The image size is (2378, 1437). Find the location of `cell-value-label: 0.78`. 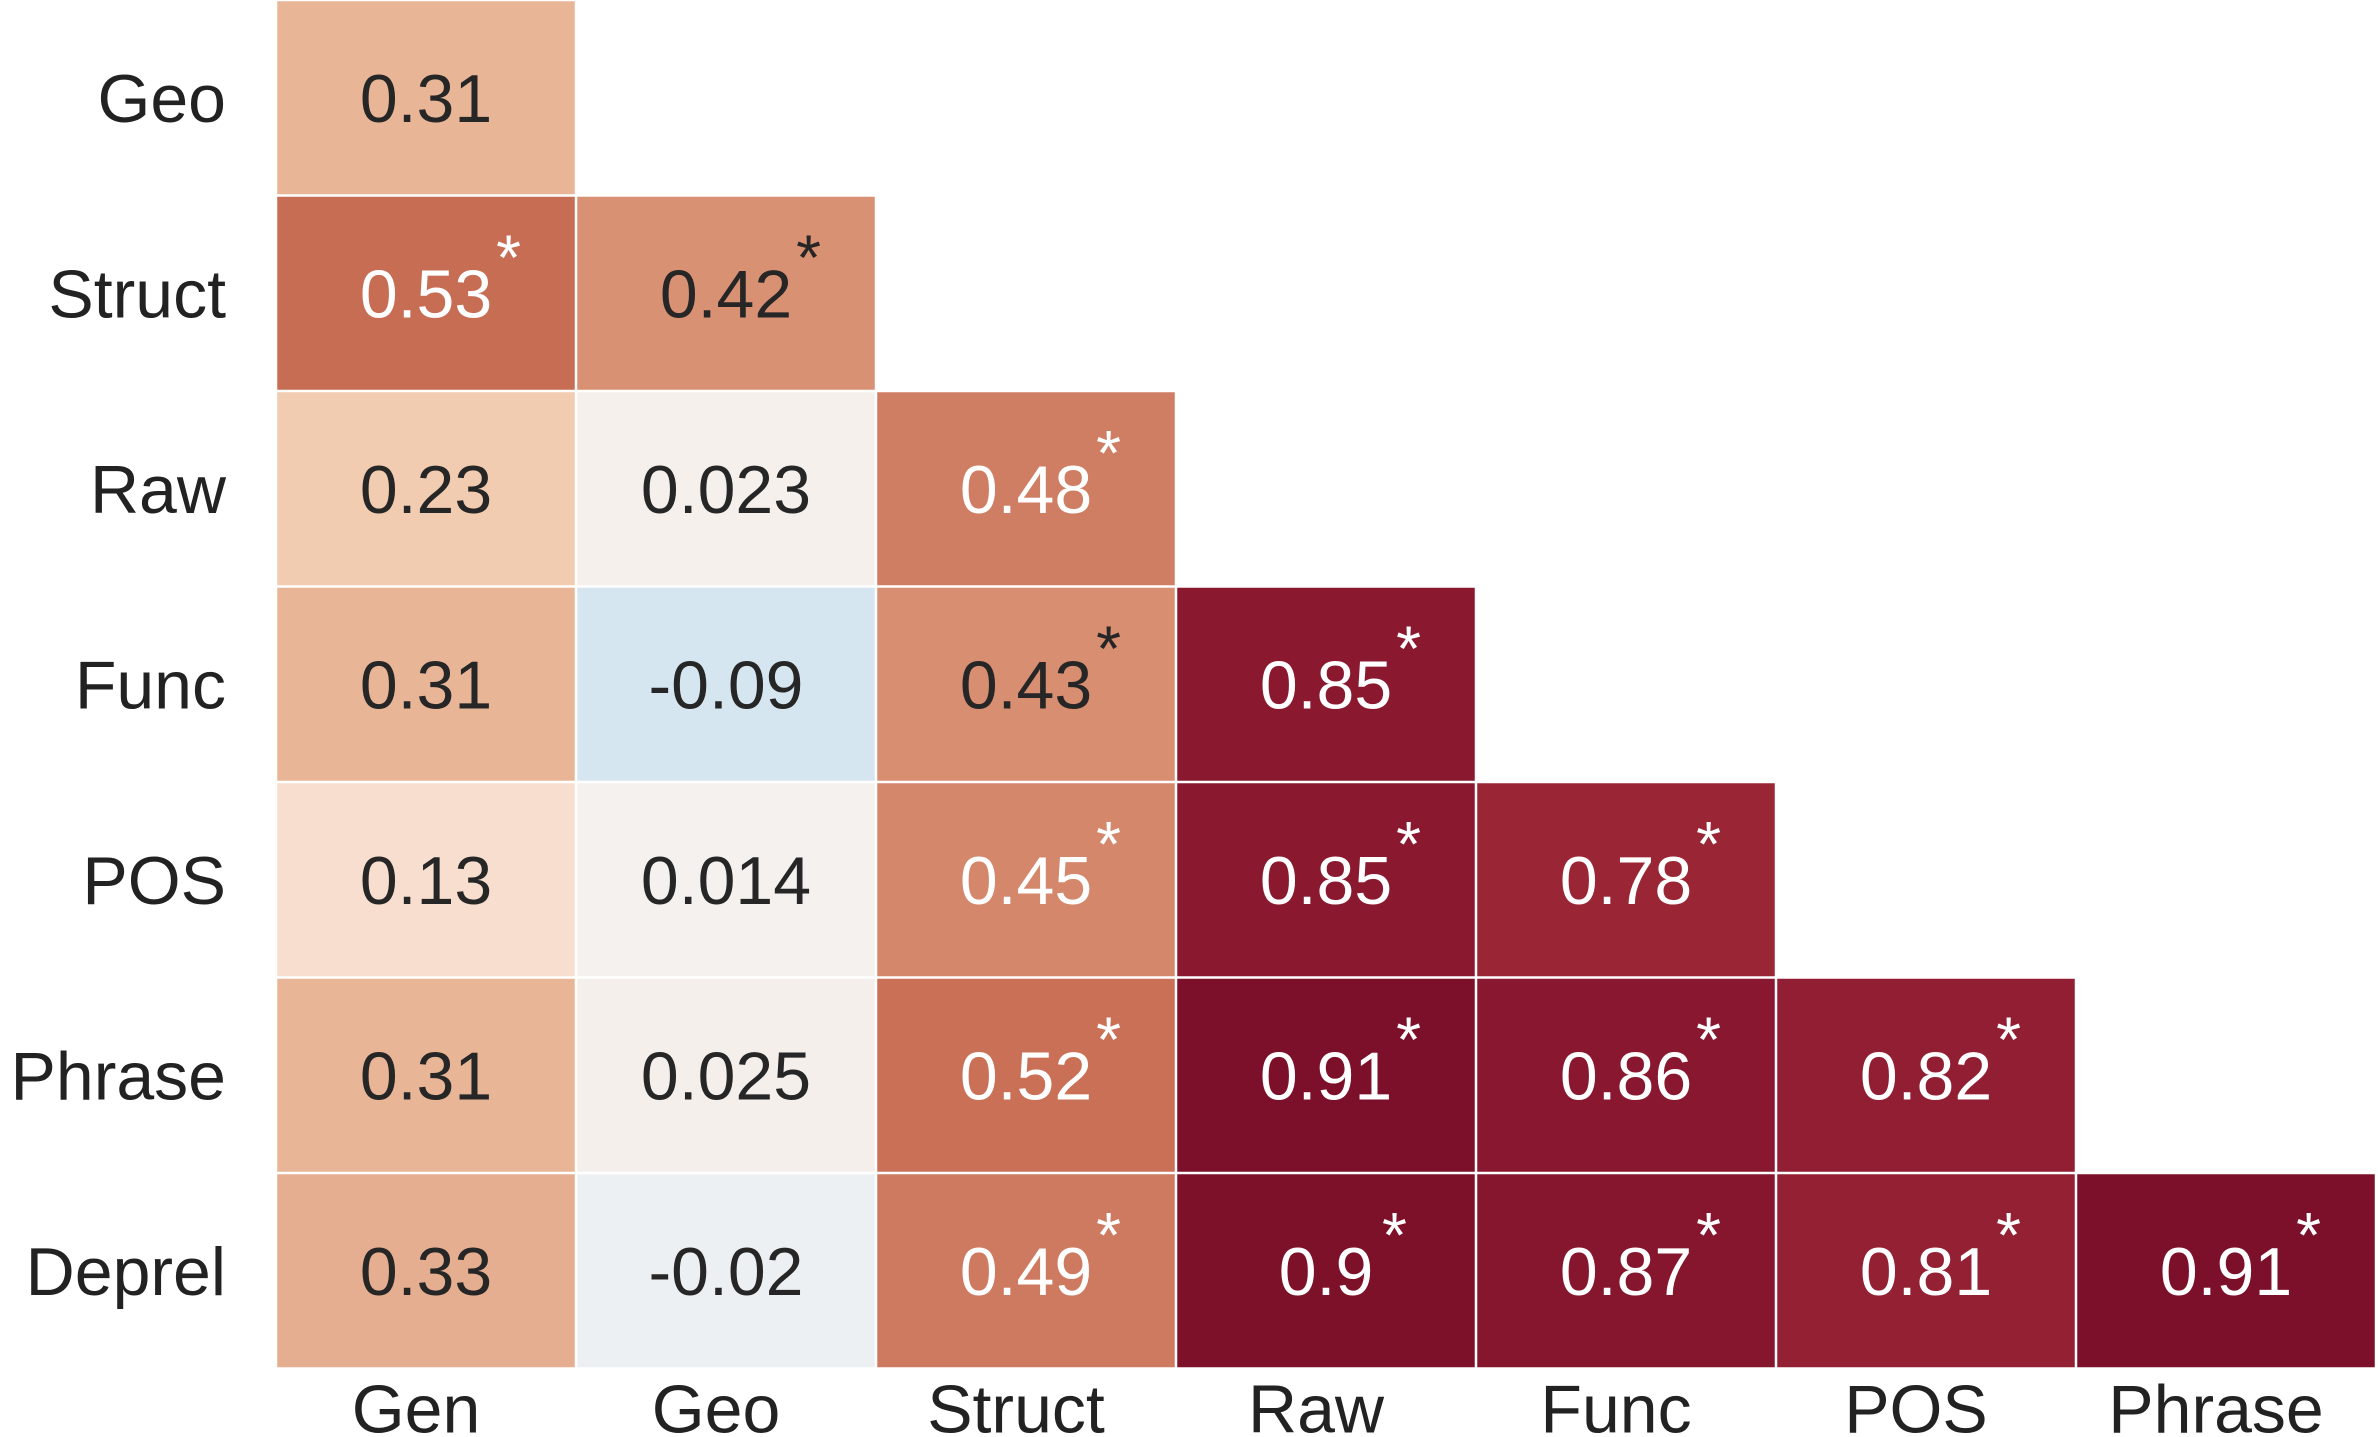

cell-value-label: 0.78 is located at coordinates (1626, 881).